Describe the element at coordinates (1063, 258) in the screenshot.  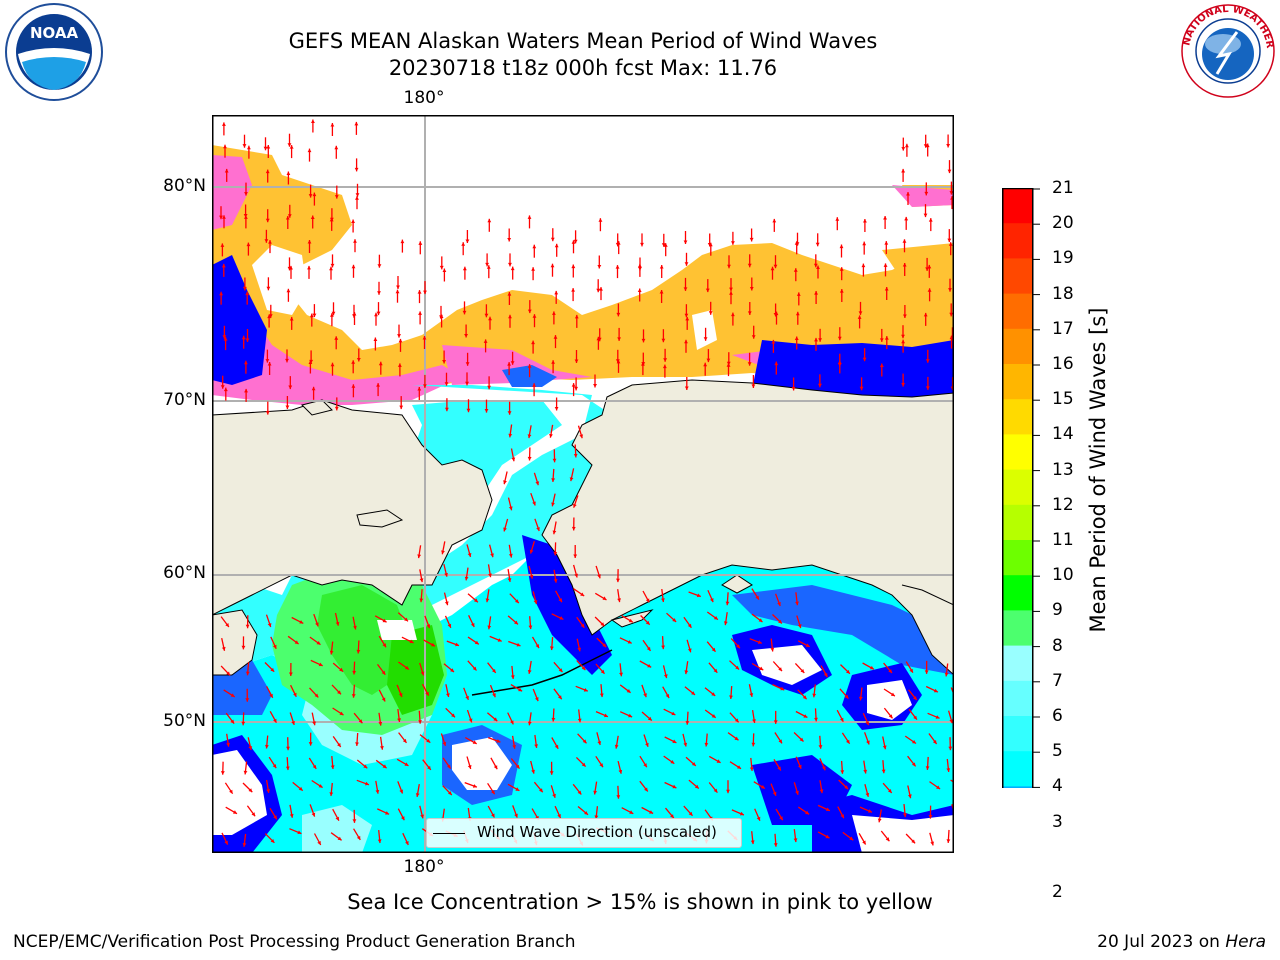
I see `colorbar-tick-label: 19` at that location.